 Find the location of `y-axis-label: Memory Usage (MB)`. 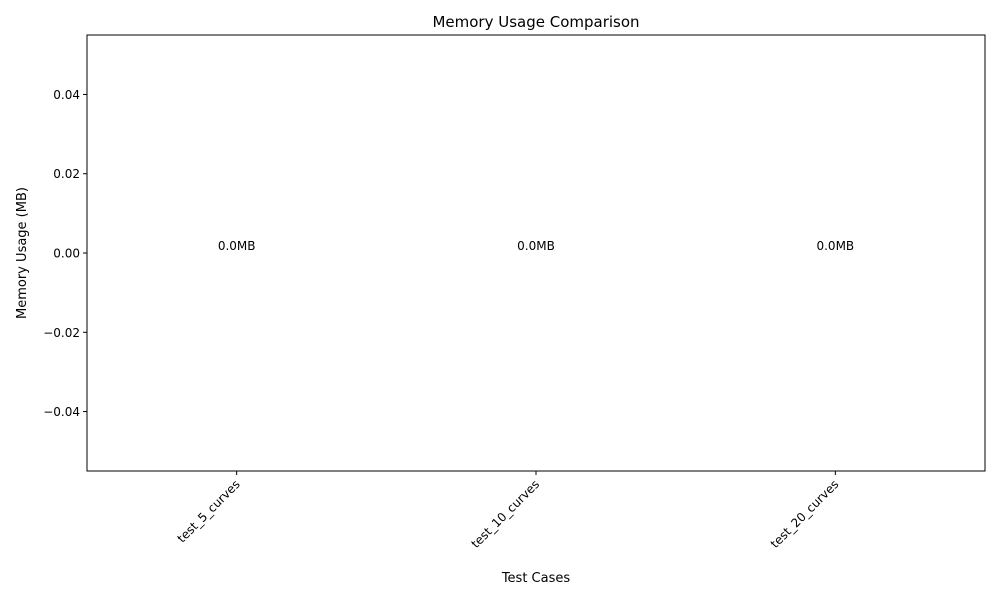

y-axis-label: Memory Usage (MB) is located at coordinates (22, 253).